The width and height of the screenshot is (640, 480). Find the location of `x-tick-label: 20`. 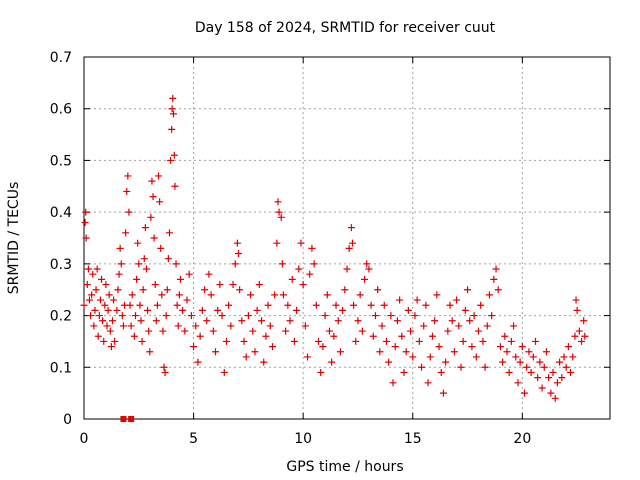

x-tick-label: 20 is located at coordinates (522, 439).